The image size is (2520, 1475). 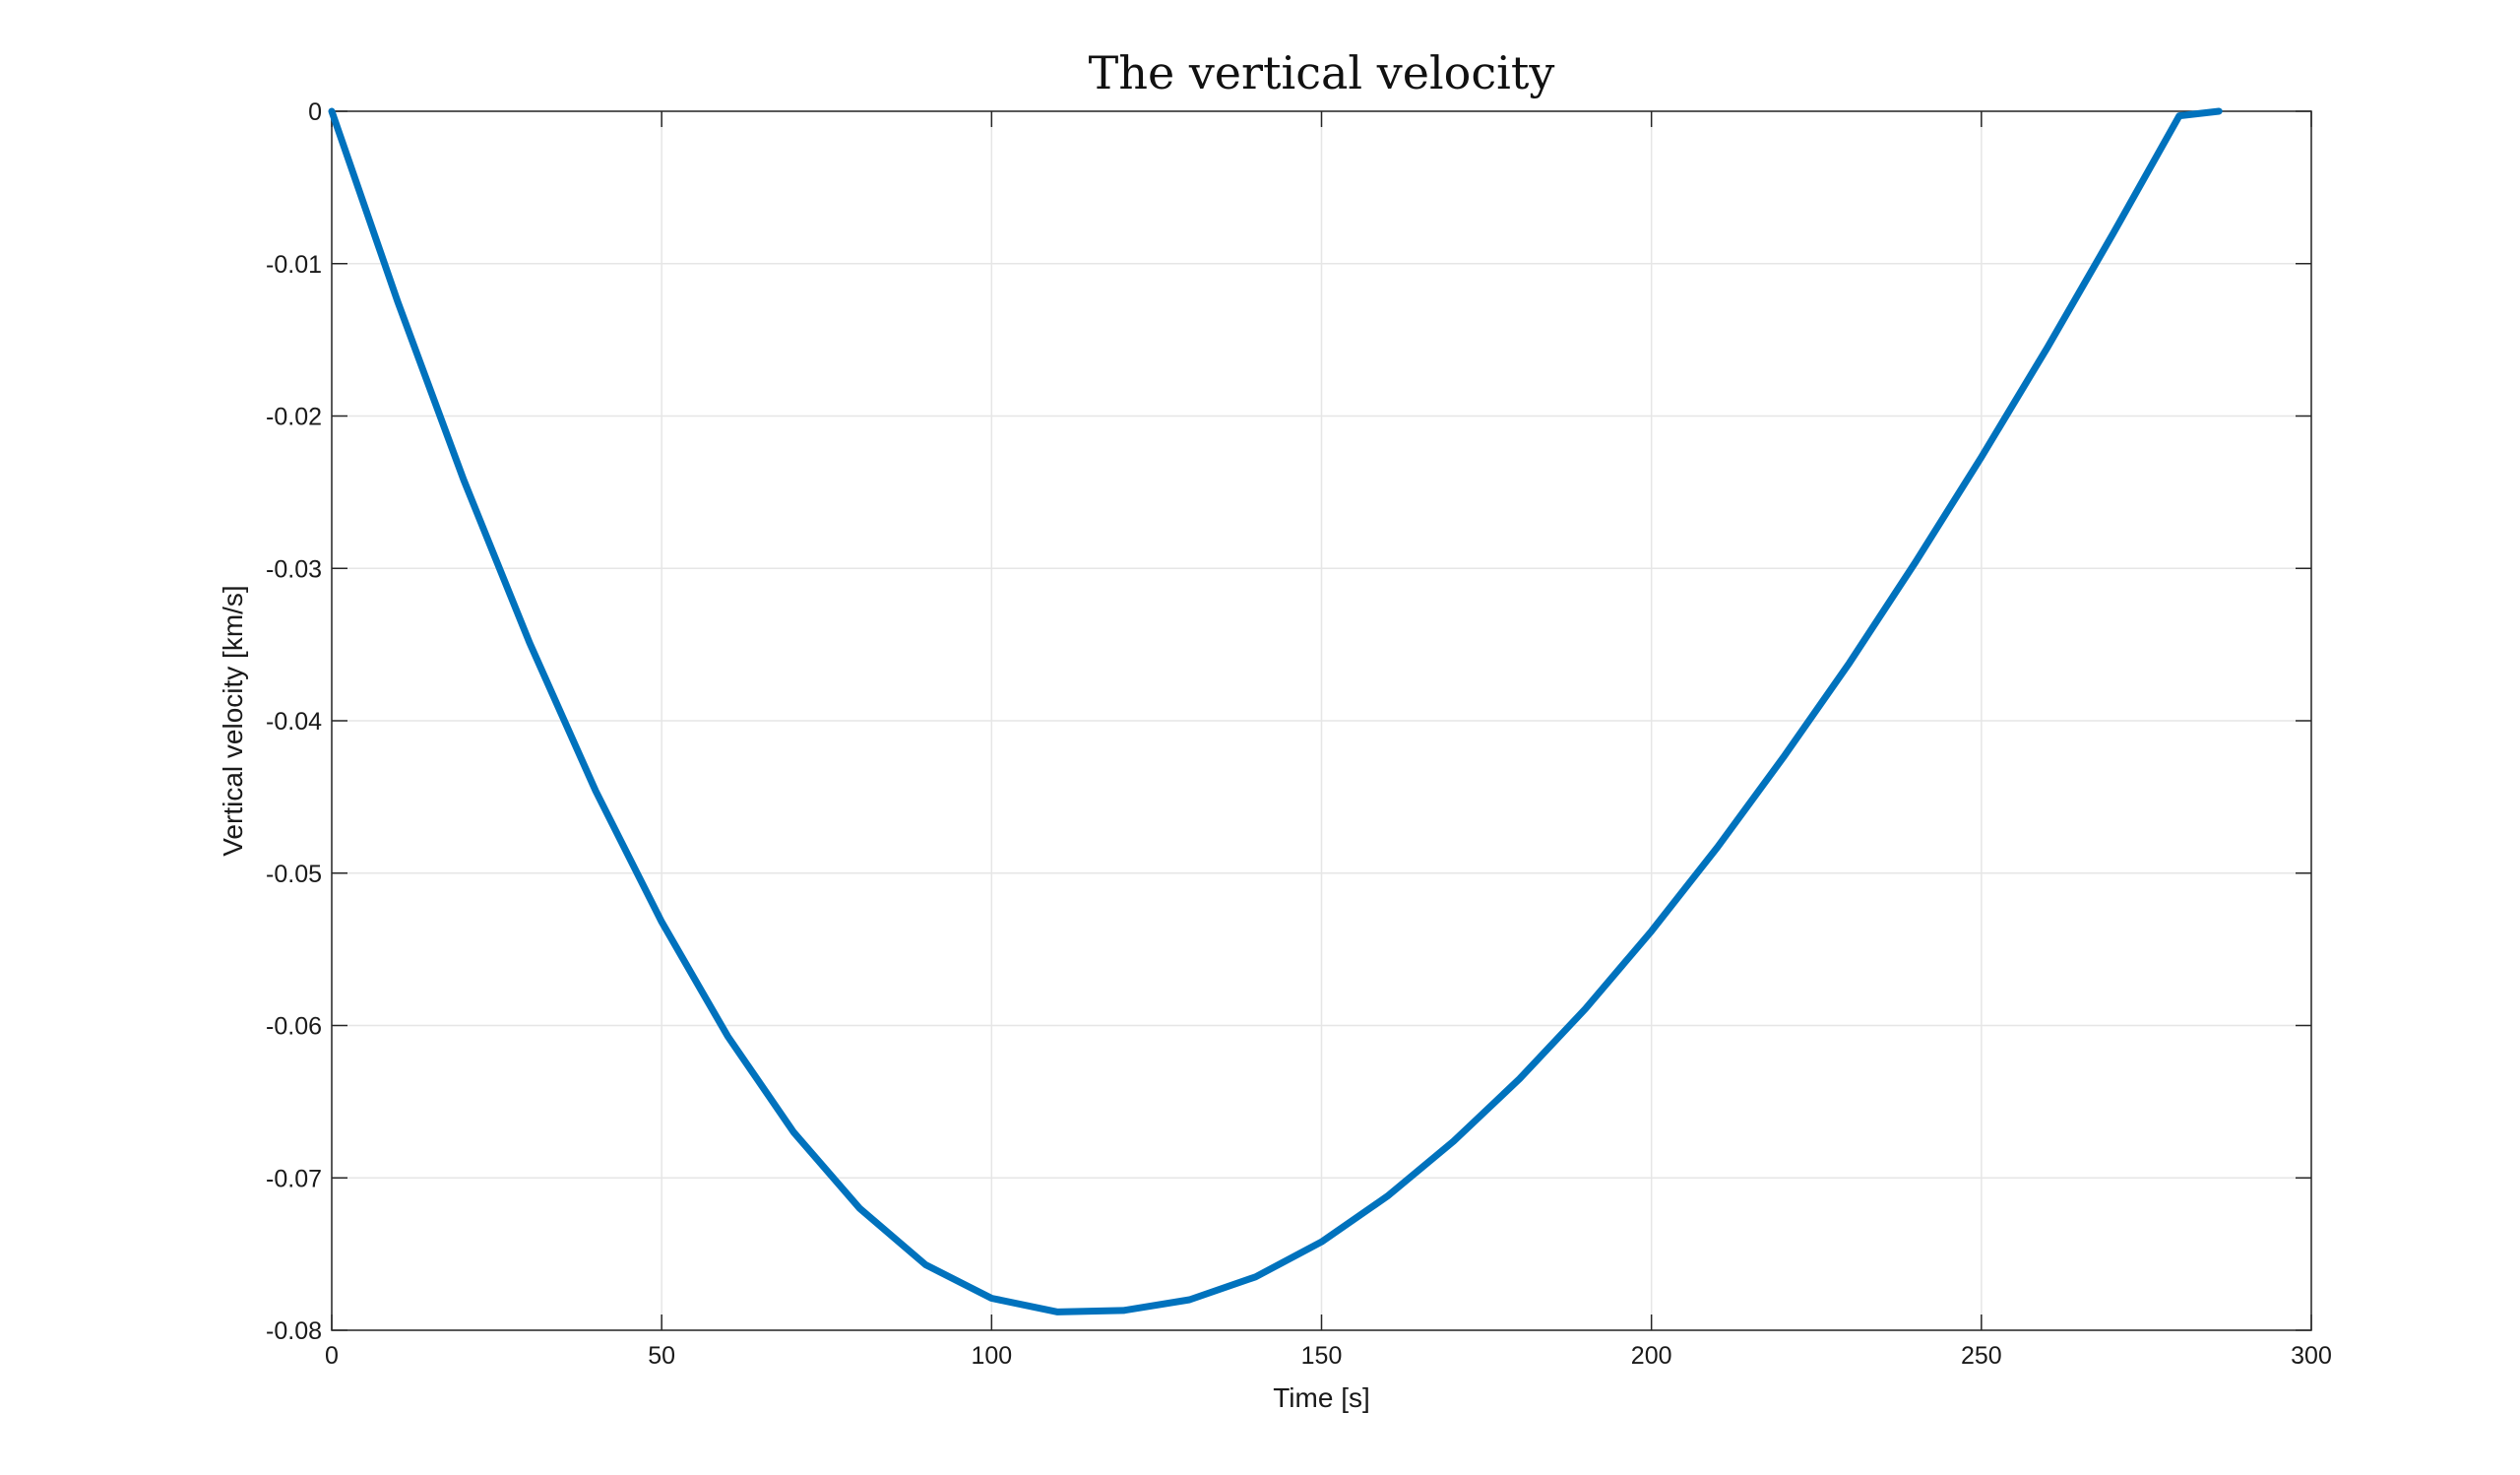 I want to click on x-tick-label: 100, so click(x=991, y=1356).